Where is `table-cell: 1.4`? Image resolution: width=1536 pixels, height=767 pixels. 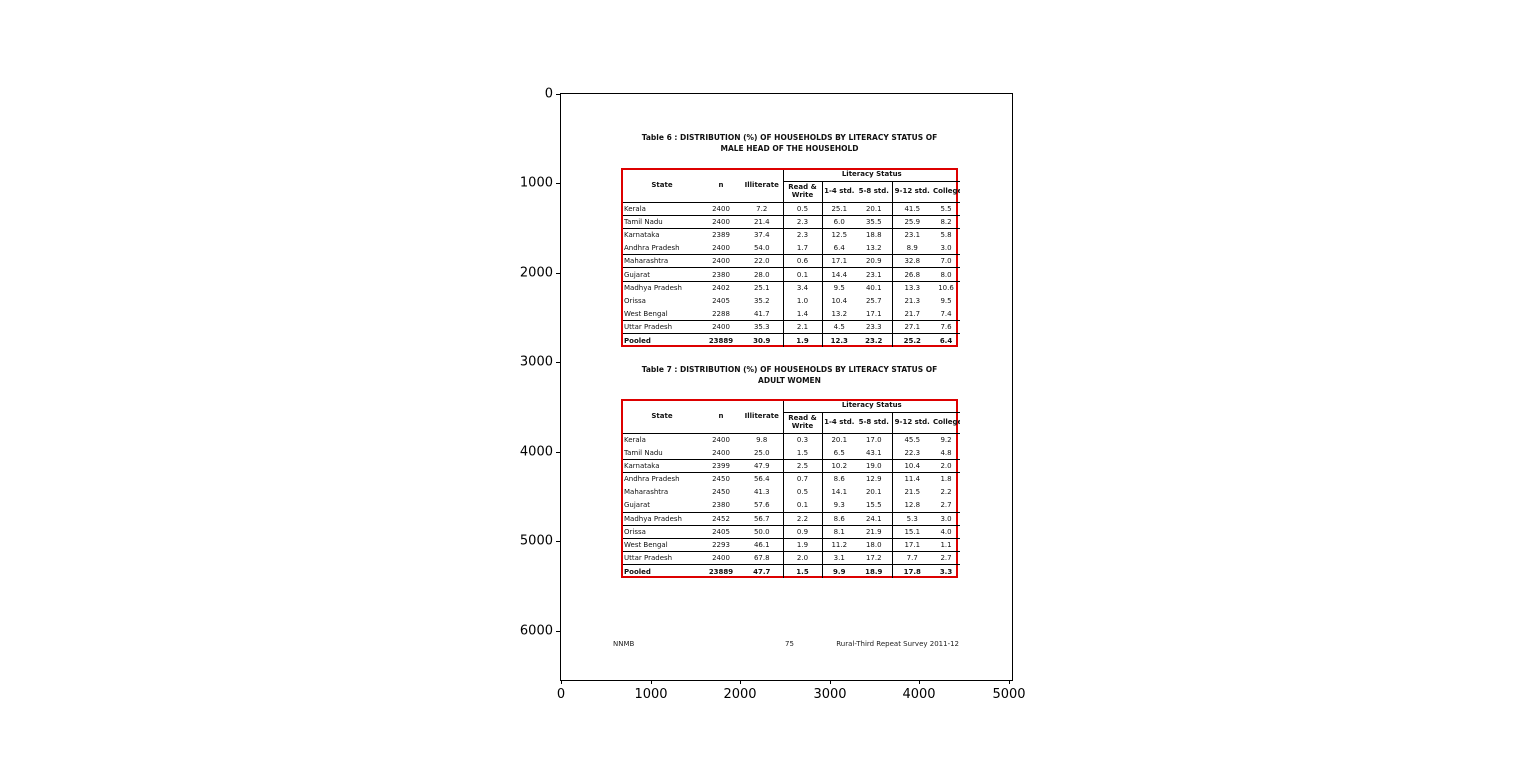 table-cell: 1.4 is located at coordinates (803, 314).